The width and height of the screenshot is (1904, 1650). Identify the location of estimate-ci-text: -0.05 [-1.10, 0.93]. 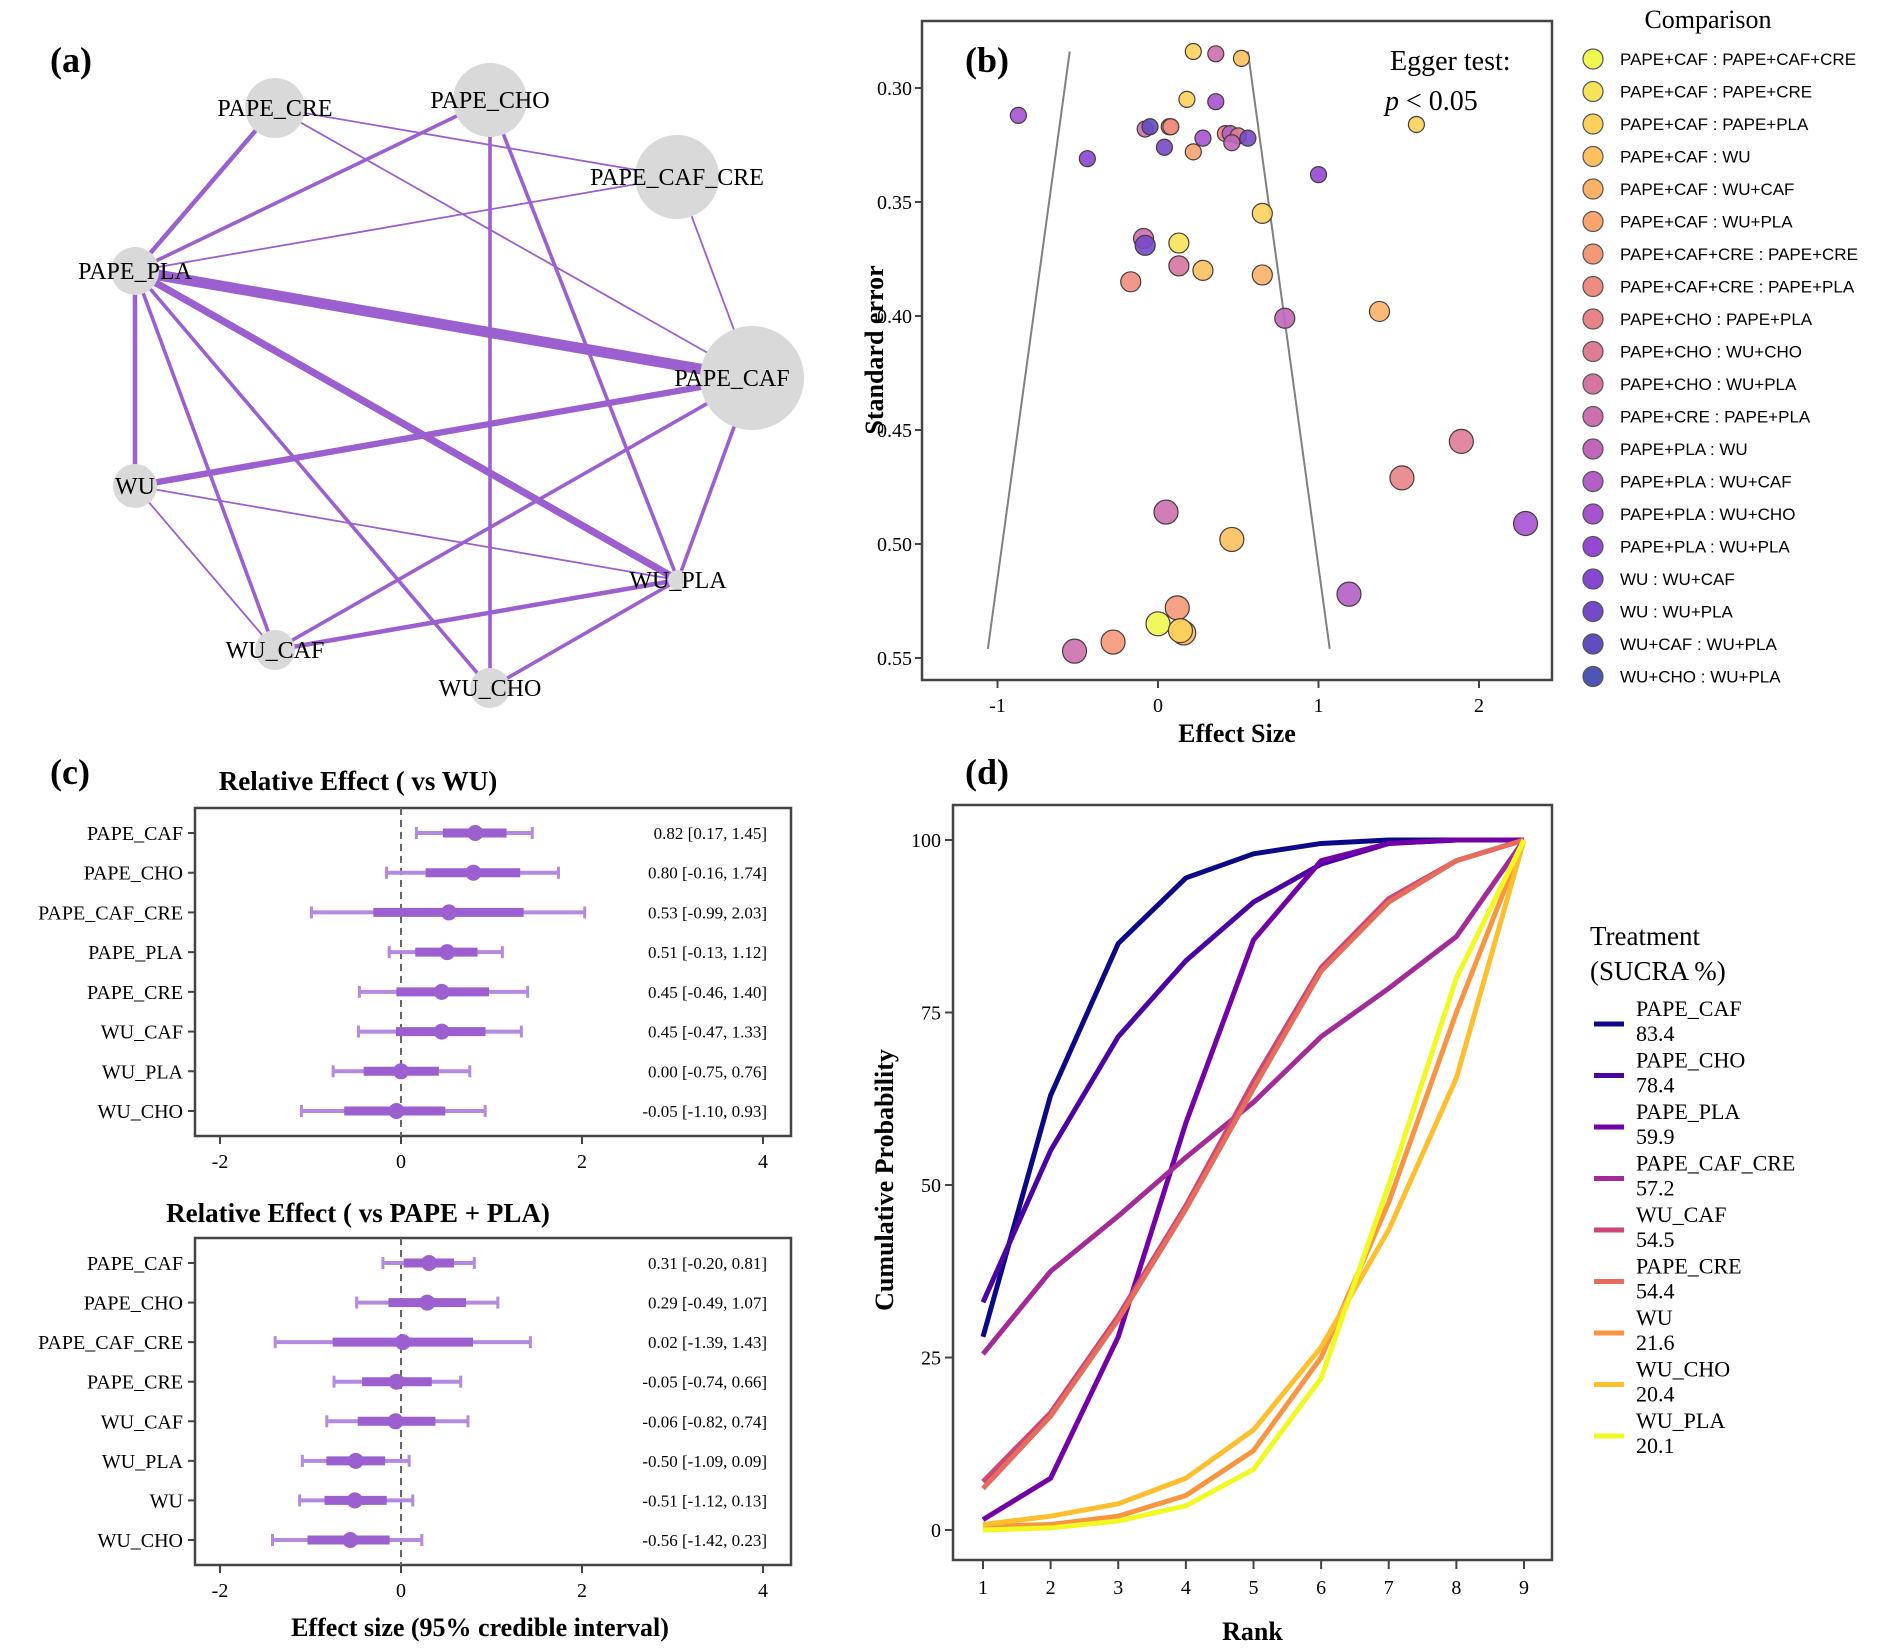
(704, 1111).